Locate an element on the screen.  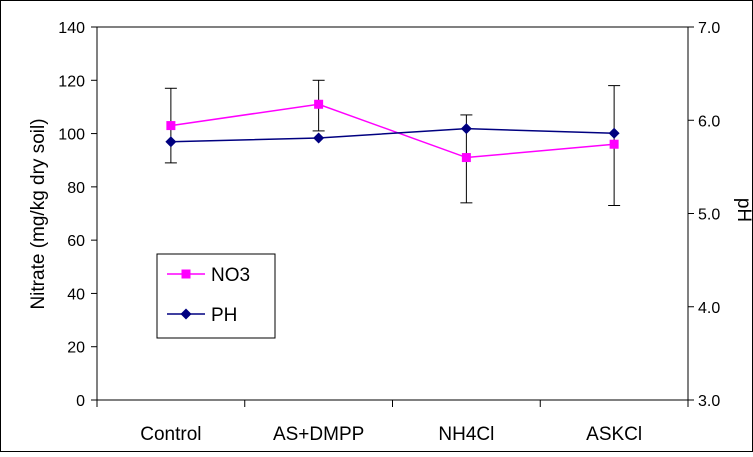
legend-box is located at coordinates (216, 296).